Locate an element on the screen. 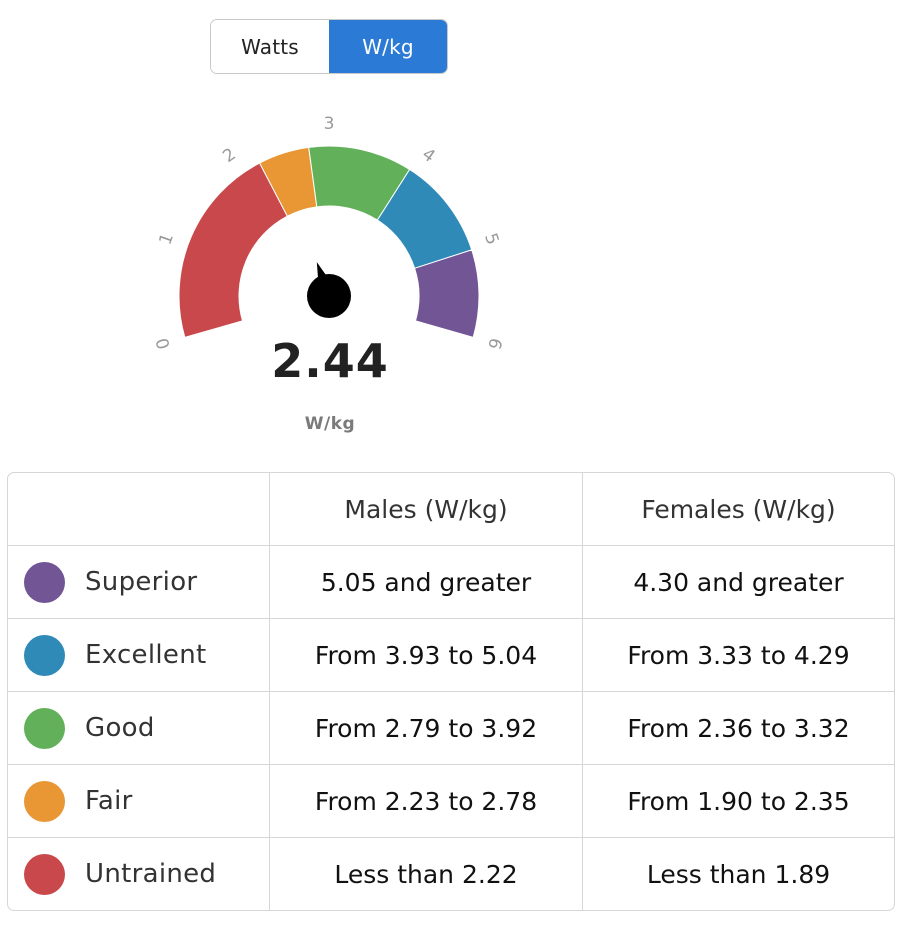 The width and height of the screenshot is (922, 948). table-header-level is located at coordinates (139, 509).